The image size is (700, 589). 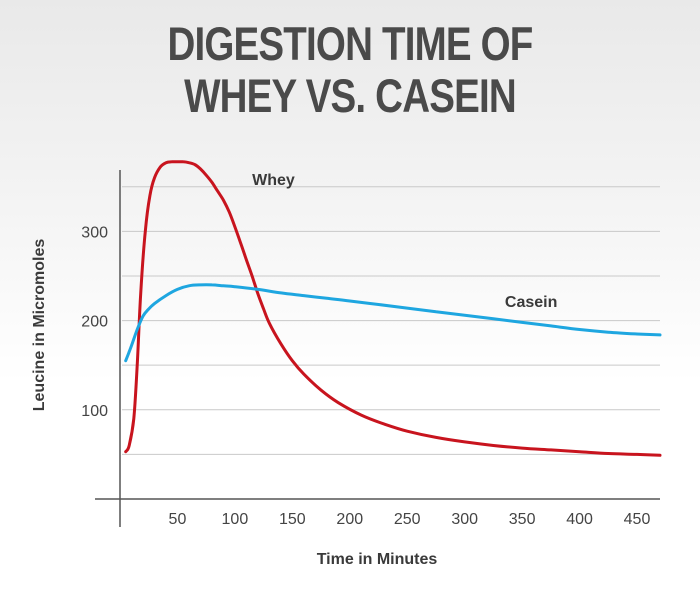 I want to click on y-axis-title: Leucine in Micromoles, so click(x=39, y=325).